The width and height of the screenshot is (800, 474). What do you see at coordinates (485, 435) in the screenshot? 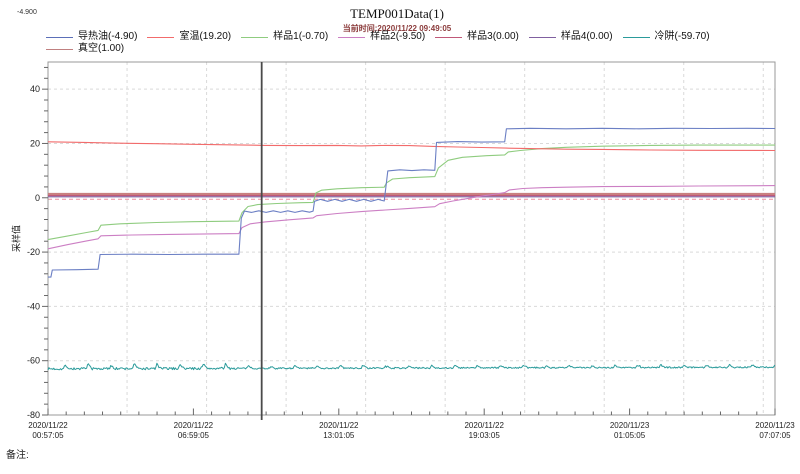
I see `x-tick-time: 19:03:05` at bounding box center [485, 435].